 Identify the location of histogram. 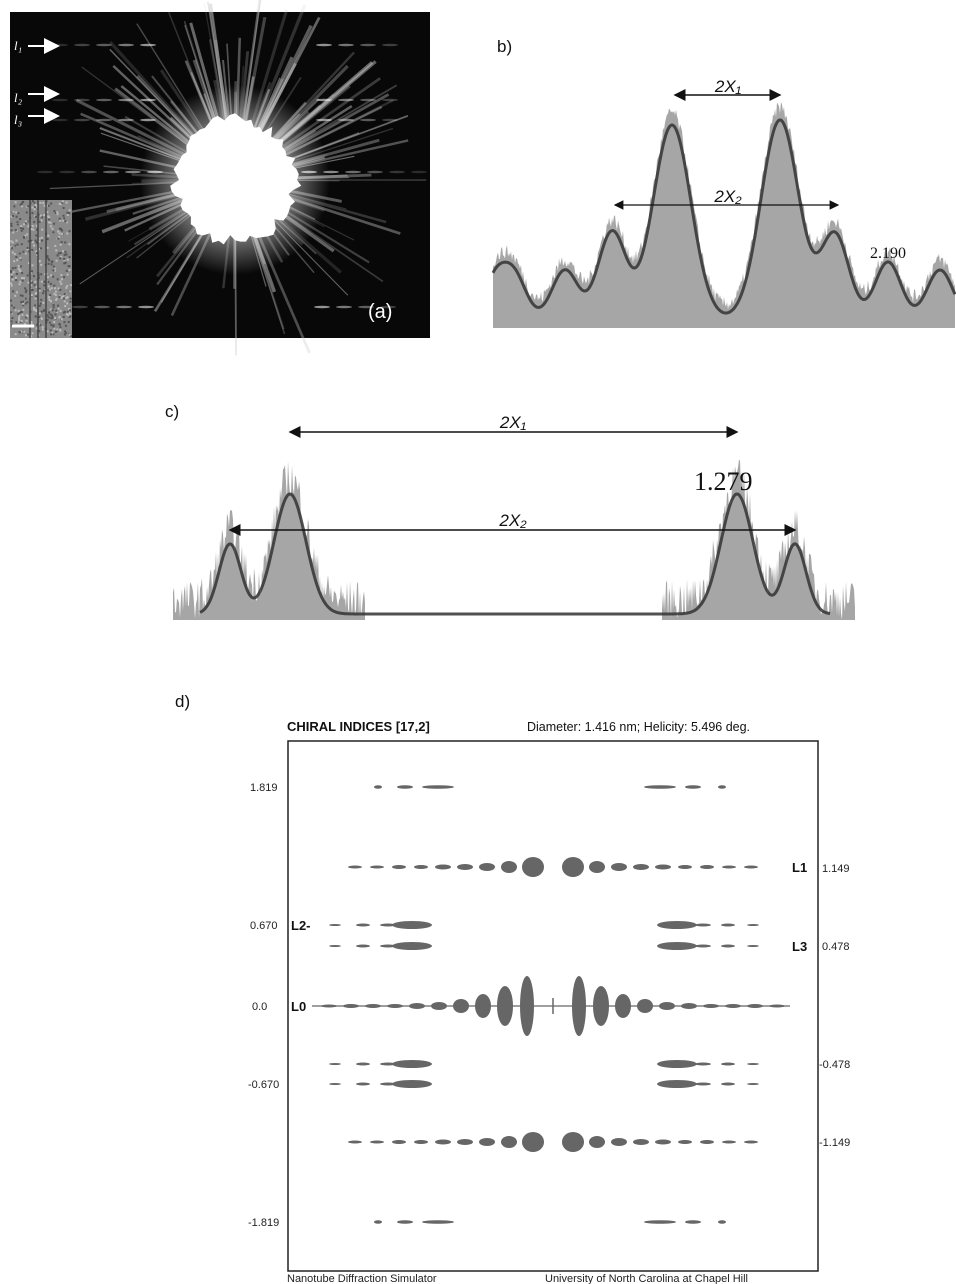
(724, 215).